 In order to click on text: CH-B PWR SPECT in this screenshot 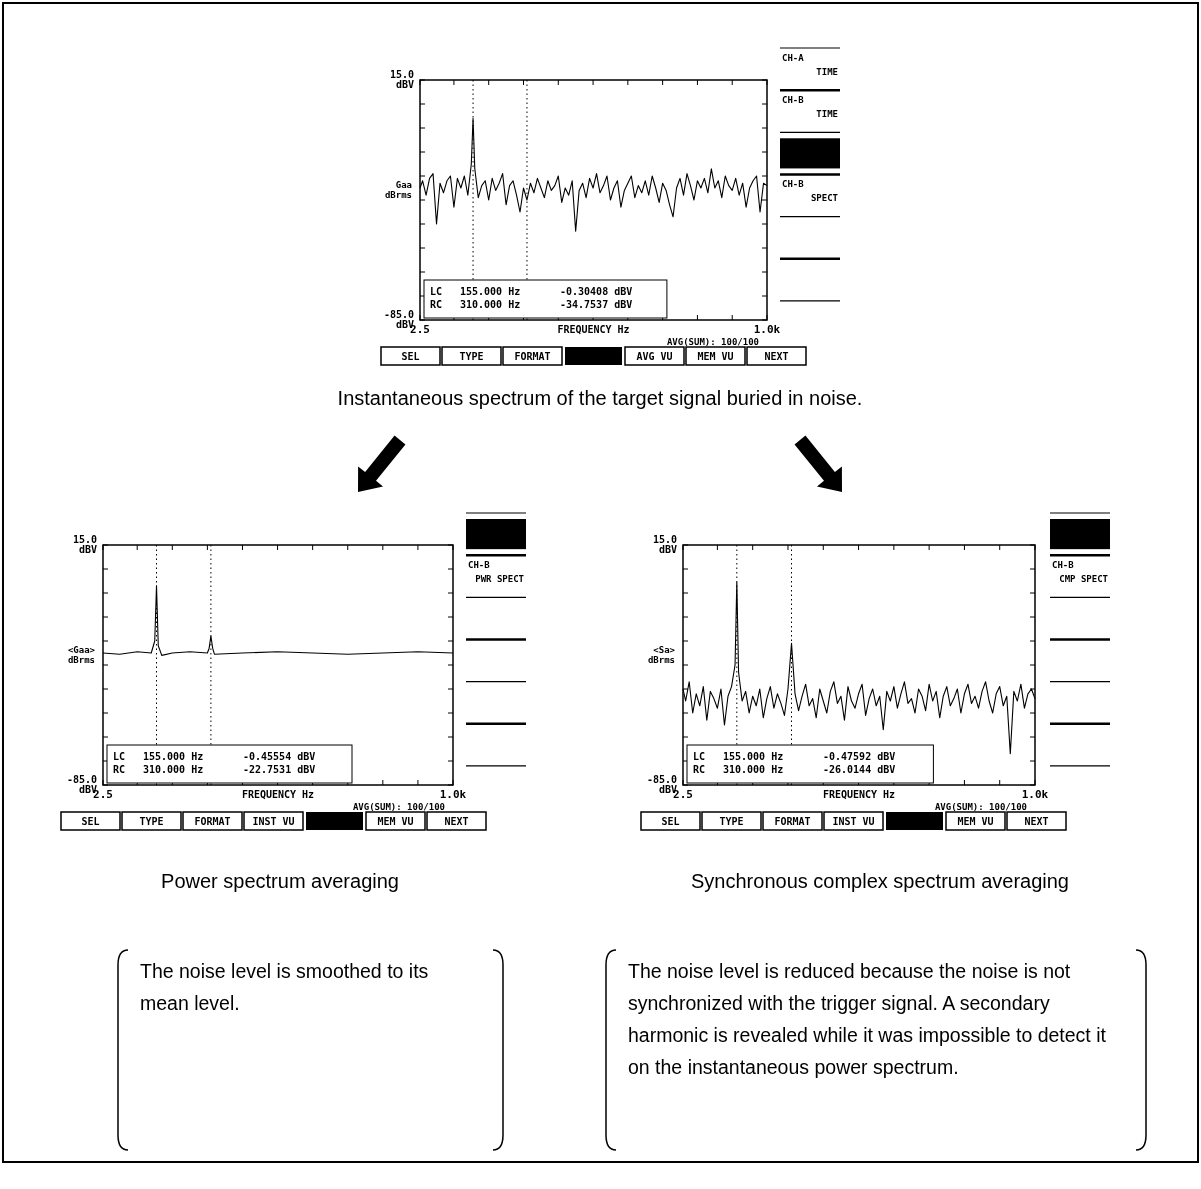, I will do `click(496, 572)`.